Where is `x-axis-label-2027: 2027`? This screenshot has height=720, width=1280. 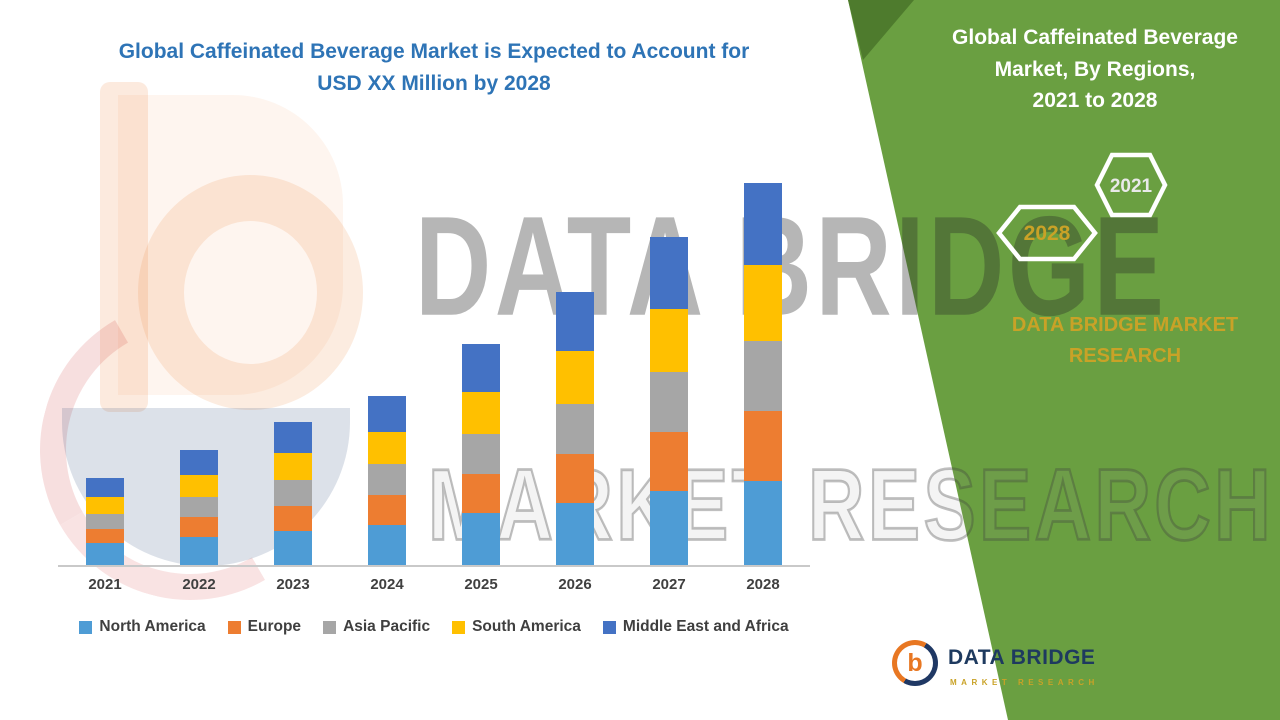
x-axis-label-2027: 2027 is located at coordinates (669, 584).